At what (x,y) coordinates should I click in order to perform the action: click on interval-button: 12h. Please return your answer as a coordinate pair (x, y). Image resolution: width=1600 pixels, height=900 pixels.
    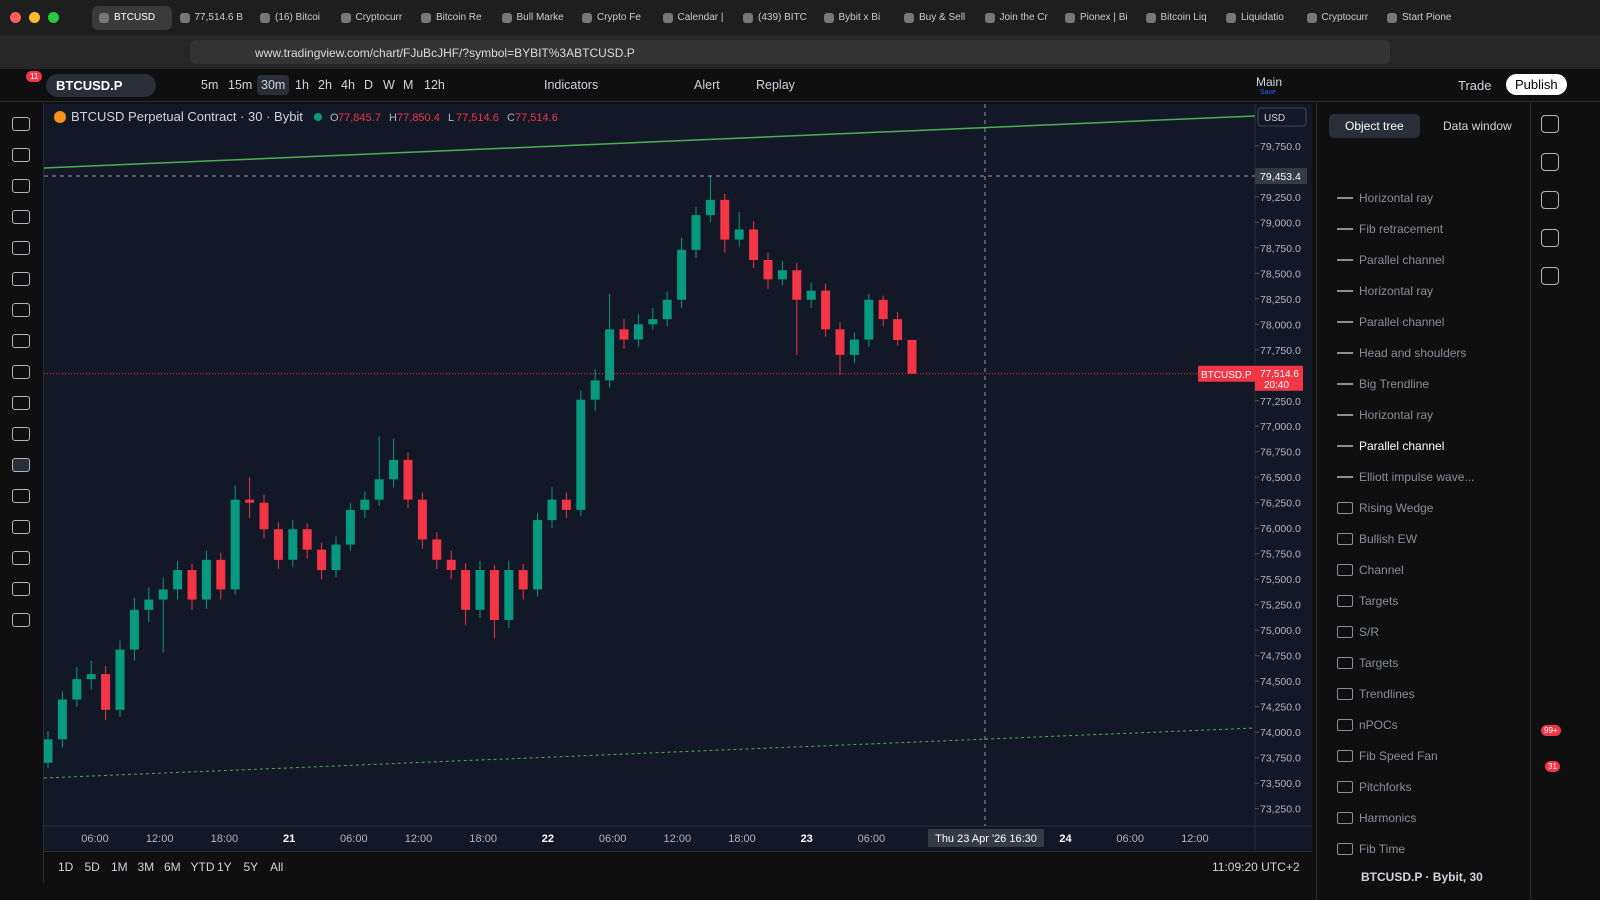
    Looking at the image, I should click on (434, 85).